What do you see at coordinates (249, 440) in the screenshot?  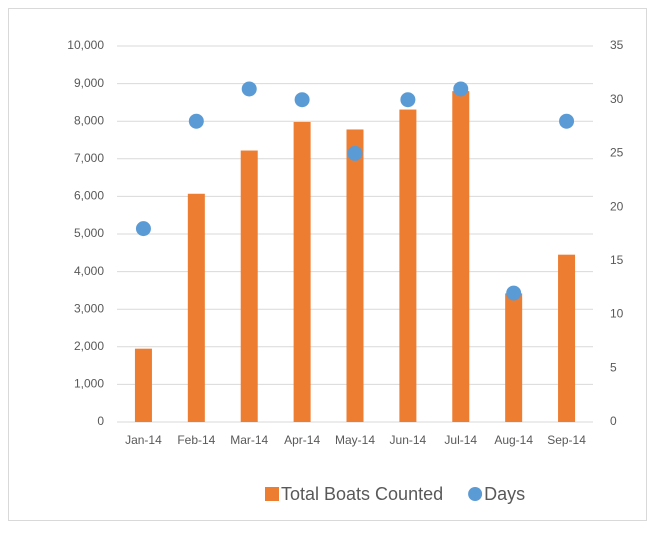 I see `x-tick-label: Mar-14` at bounding box center [249, 440].